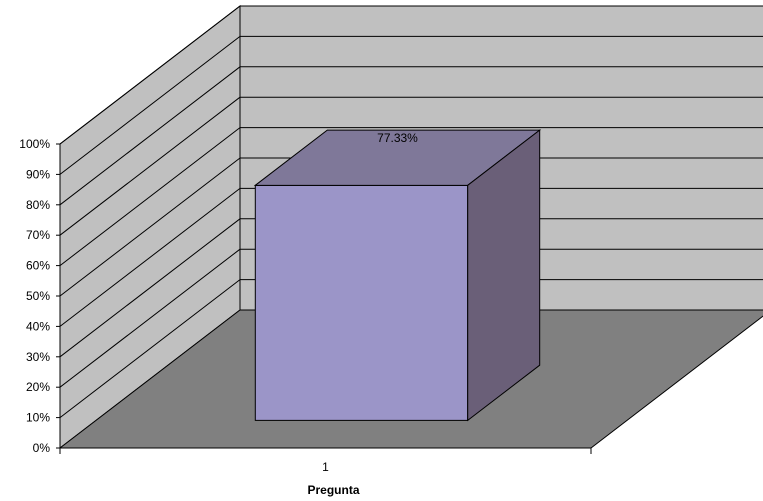  Describe the element at coordinates (504, 275) in the screenshot. I see `bar-side` at that location.